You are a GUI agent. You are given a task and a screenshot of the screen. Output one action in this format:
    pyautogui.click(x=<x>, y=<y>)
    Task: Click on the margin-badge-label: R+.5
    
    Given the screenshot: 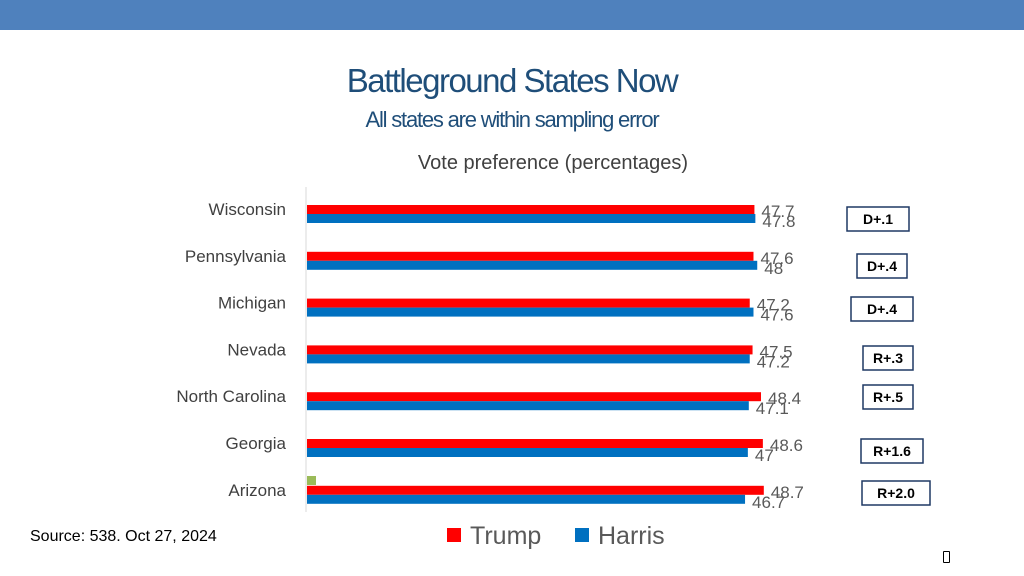 What is the action you would take?
    pyautogui.click(x=888, y=397)
    